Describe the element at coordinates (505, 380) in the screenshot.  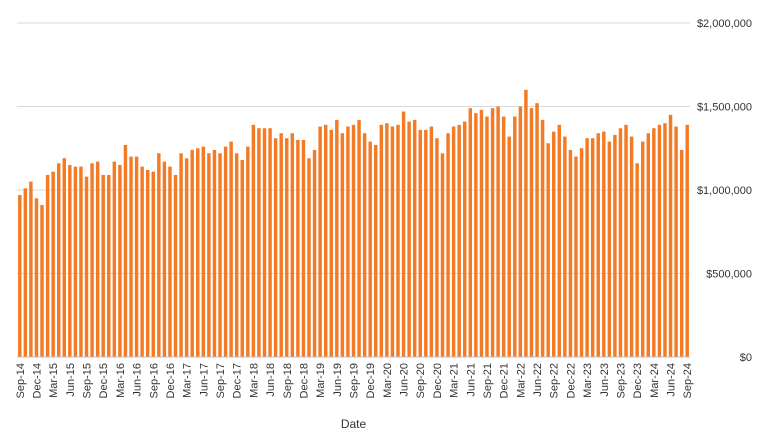
I see `x-tick-label: Dec-21` at that location.